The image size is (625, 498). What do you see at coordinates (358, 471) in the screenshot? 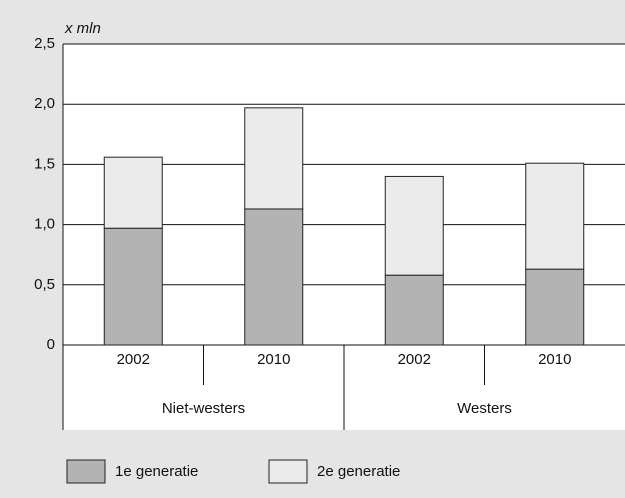
I see `legend-label: 2e generatie` at bounding box center [358, 471].